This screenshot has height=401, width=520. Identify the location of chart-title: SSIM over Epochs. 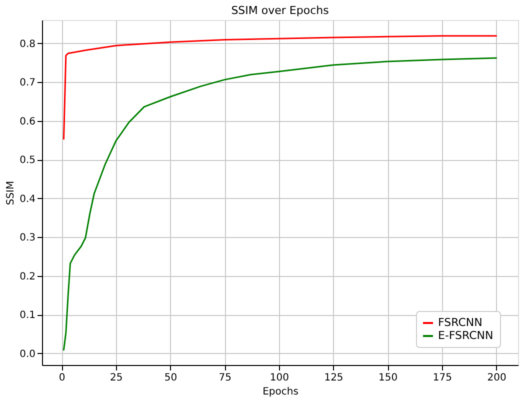
(280, 10).